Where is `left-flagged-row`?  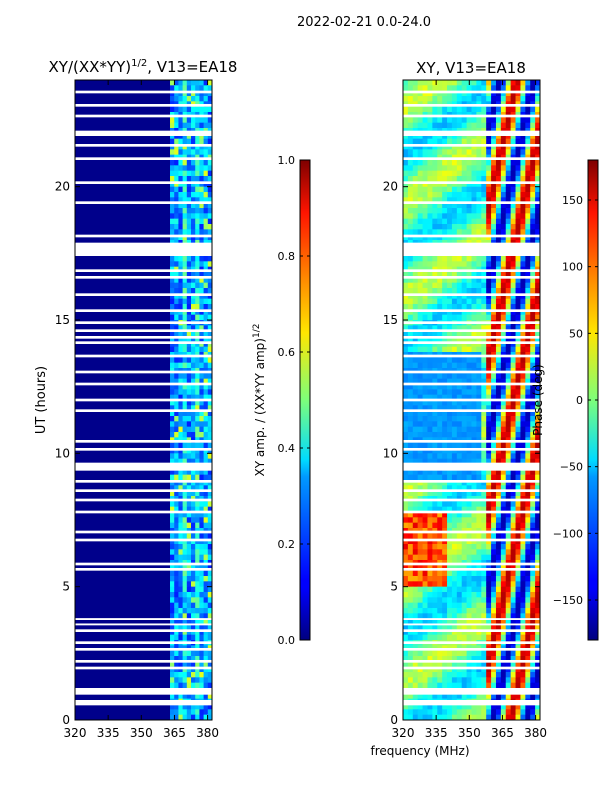 left-flagged-row is located at coordinates (143, 500).